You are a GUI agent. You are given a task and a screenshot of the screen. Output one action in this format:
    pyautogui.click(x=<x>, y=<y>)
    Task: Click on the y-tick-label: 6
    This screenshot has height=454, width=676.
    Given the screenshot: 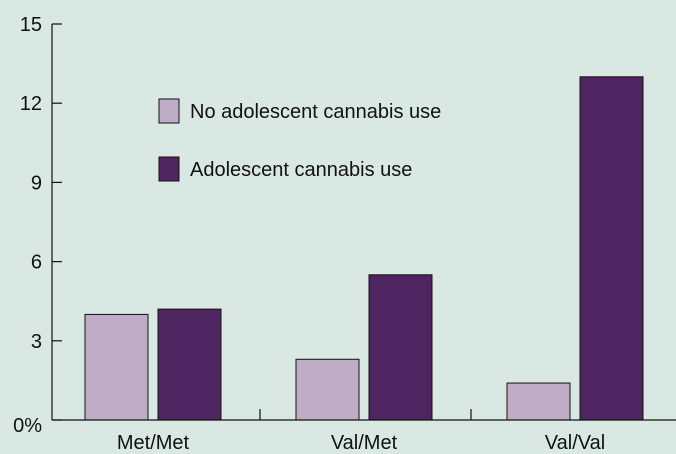 What is the action you would take?
    pyautogui.click(x=36, y=263)
    